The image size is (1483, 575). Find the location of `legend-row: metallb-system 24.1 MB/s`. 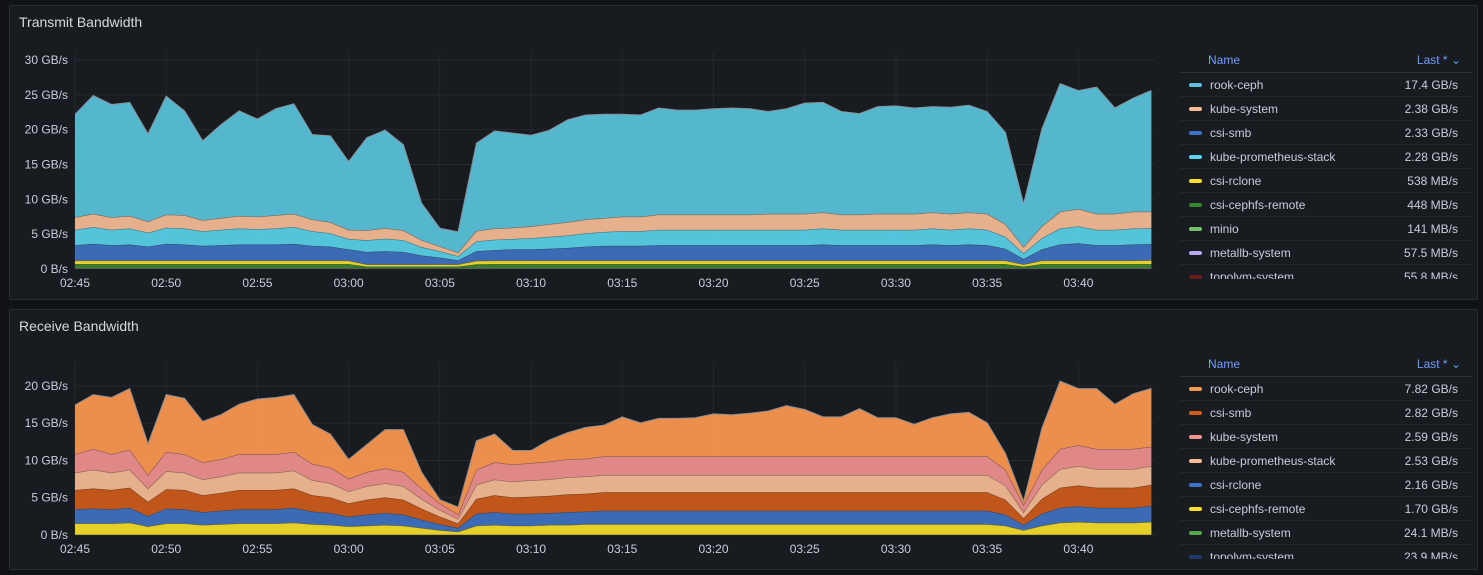

legend-row: metallb-system 24.1 MB/s is located at coordinates (1325, 533).